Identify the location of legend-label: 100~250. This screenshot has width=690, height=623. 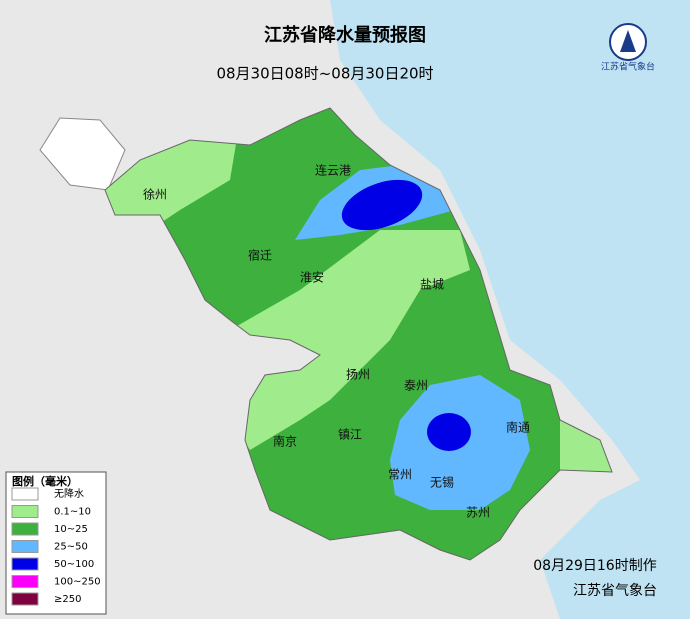
(77, 582).